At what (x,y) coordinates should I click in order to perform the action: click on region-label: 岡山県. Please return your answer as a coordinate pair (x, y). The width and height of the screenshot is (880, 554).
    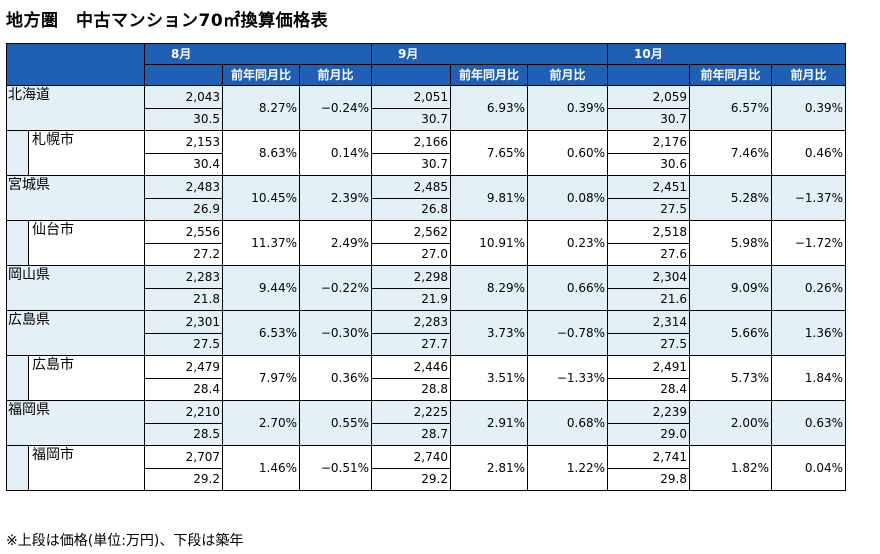
    Looking at the image, I should click on (75, 288).